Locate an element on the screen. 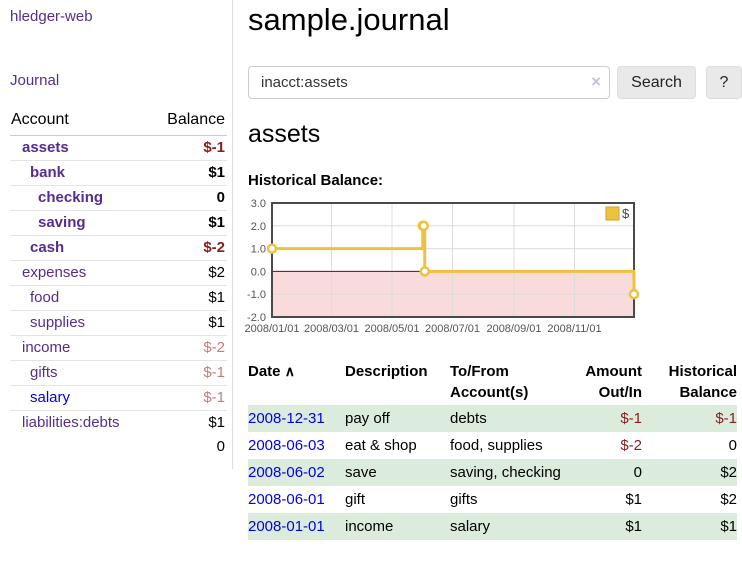 The width and height of the screenshot is (742, 582). accounts-cell: food, supplies is located at coordinates (496, 445).